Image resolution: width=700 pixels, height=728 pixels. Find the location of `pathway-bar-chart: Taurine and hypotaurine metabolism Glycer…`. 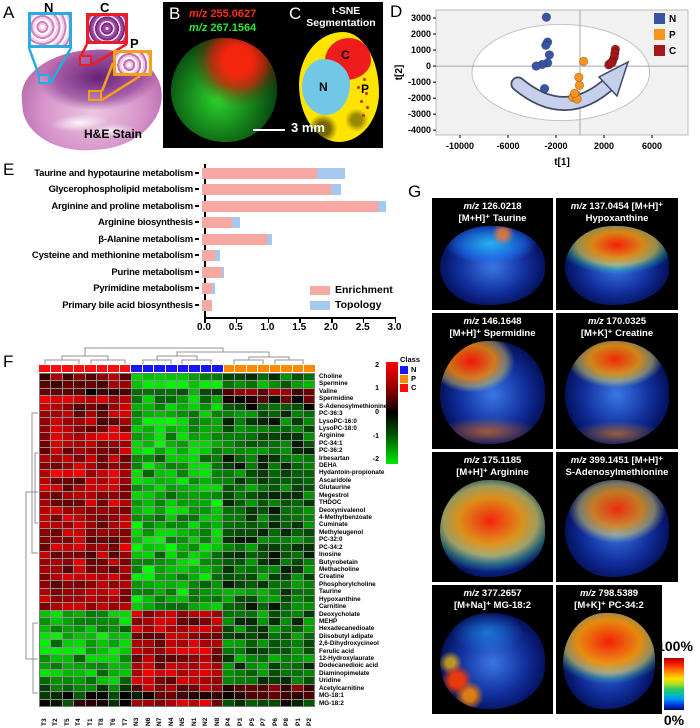

pathway-bar-chart: Taurine and hypotaurine metabolism Glycer… is located at coordinates (200, 246).